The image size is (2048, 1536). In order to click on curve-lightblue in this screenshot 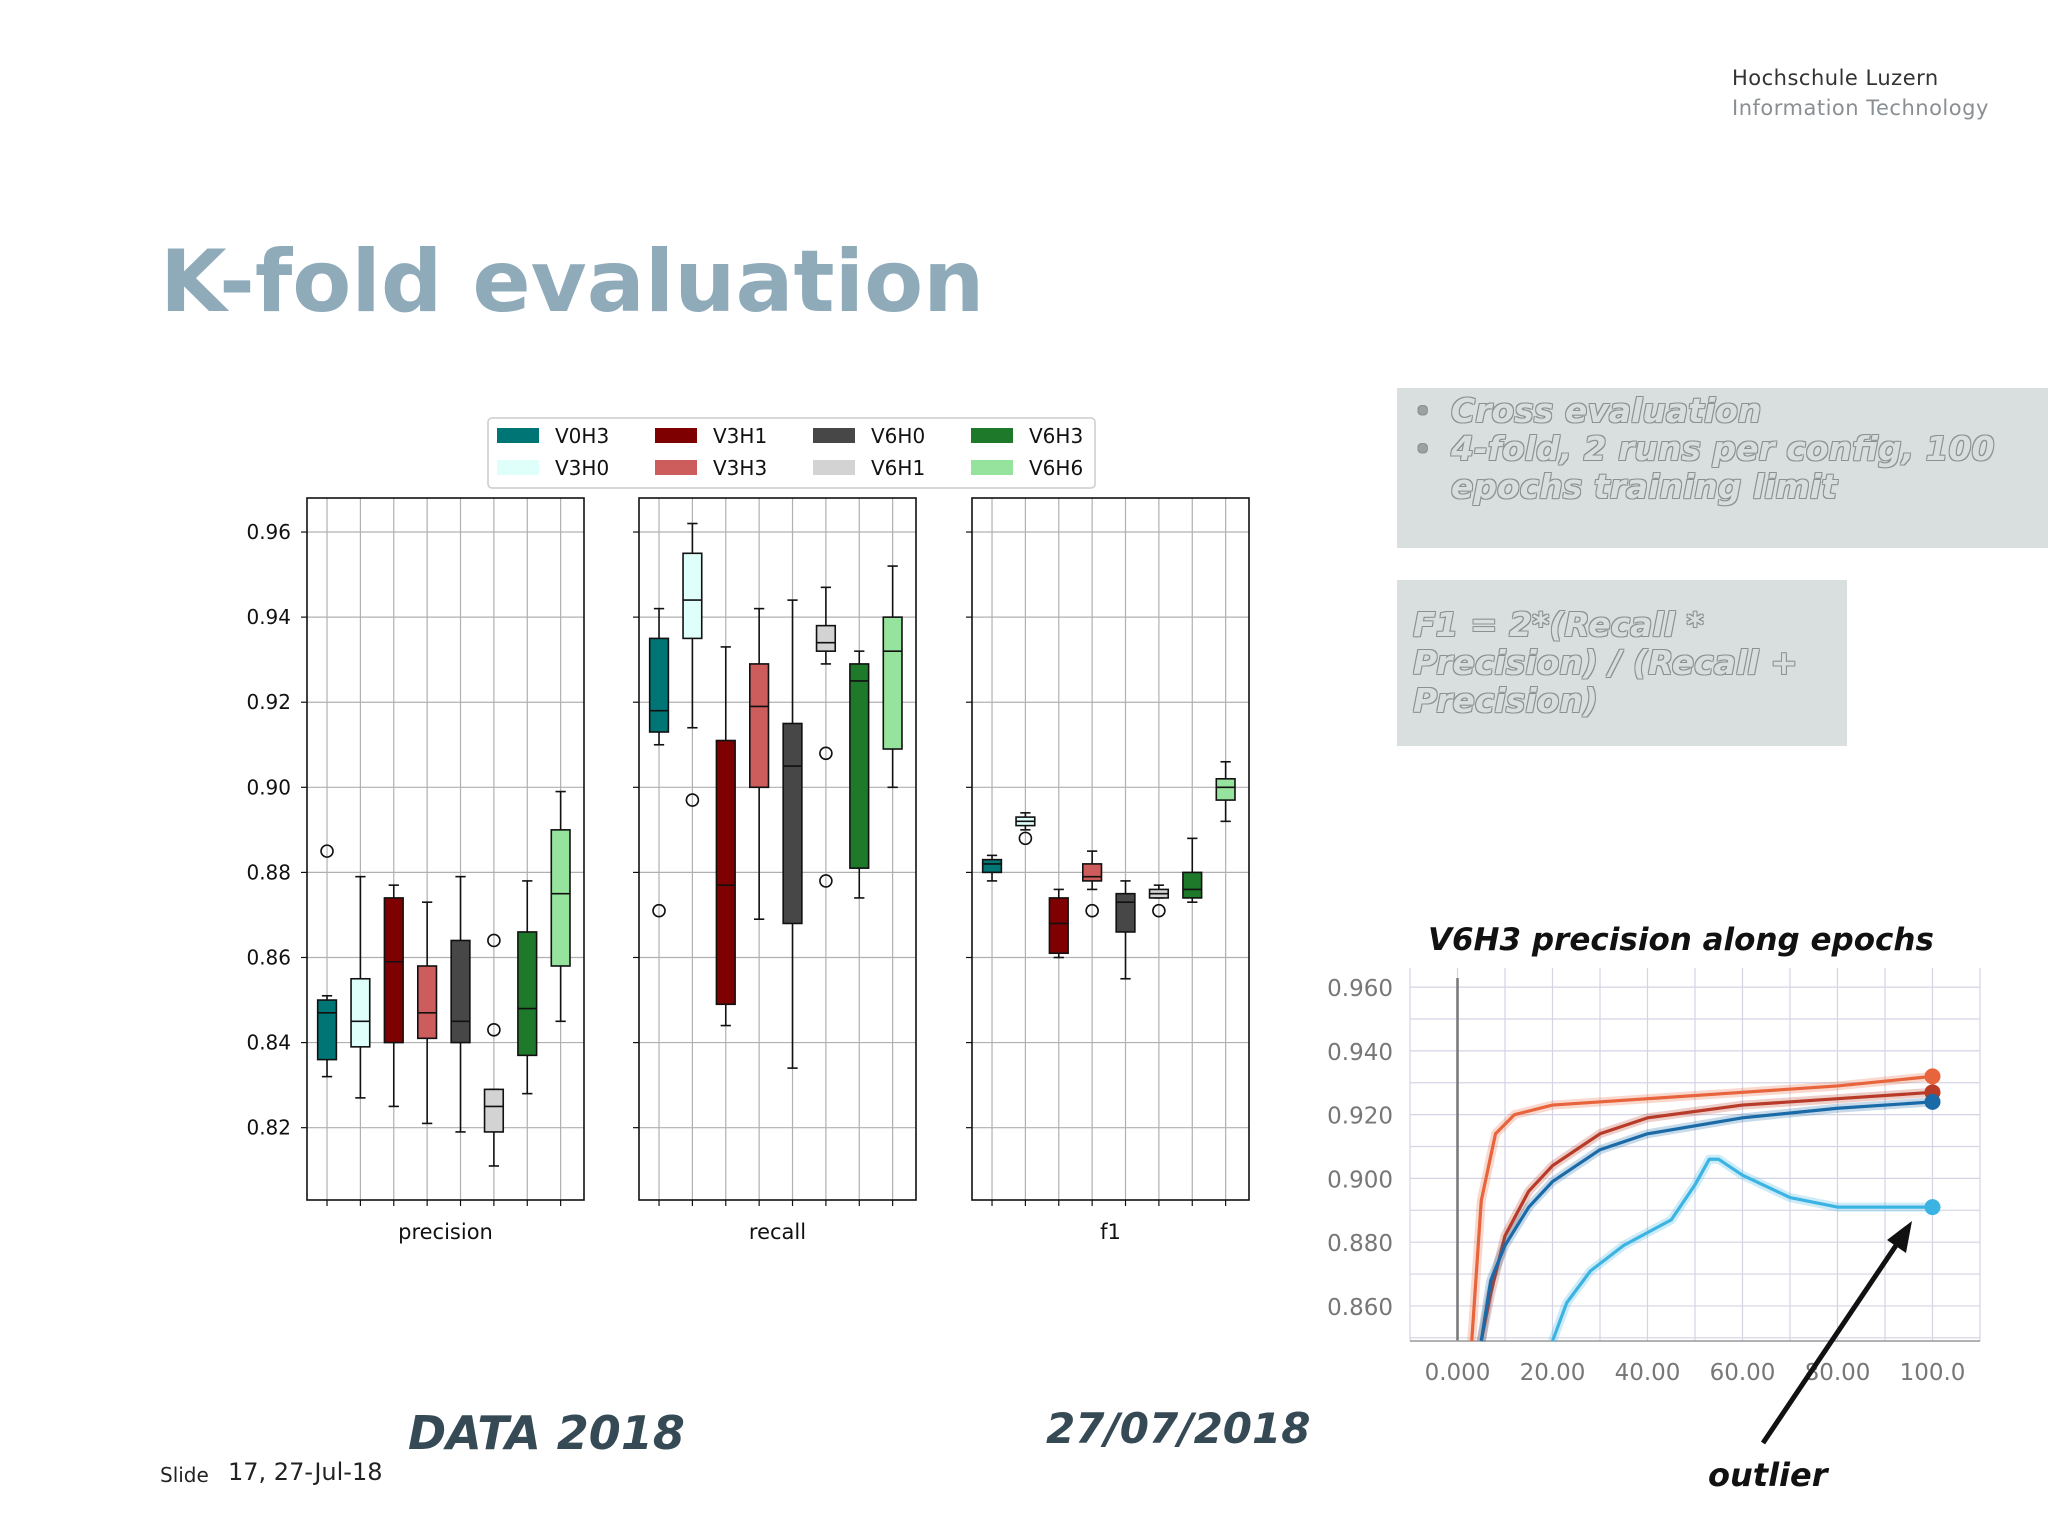, I will do `click(1742, 1249)`.